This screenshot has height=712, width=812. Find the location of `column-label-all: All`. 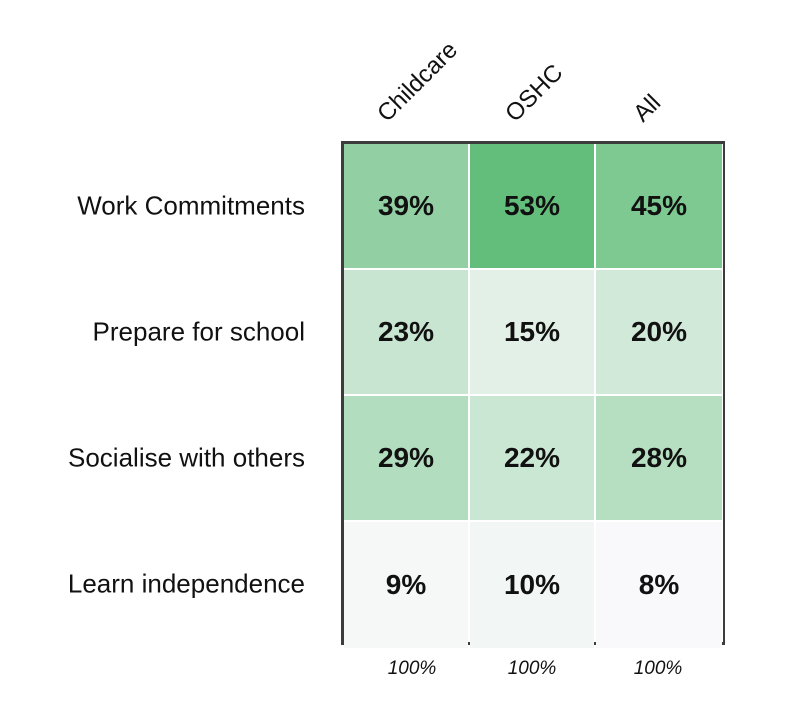

column-label-all: All is located at coordinates (647, 108).